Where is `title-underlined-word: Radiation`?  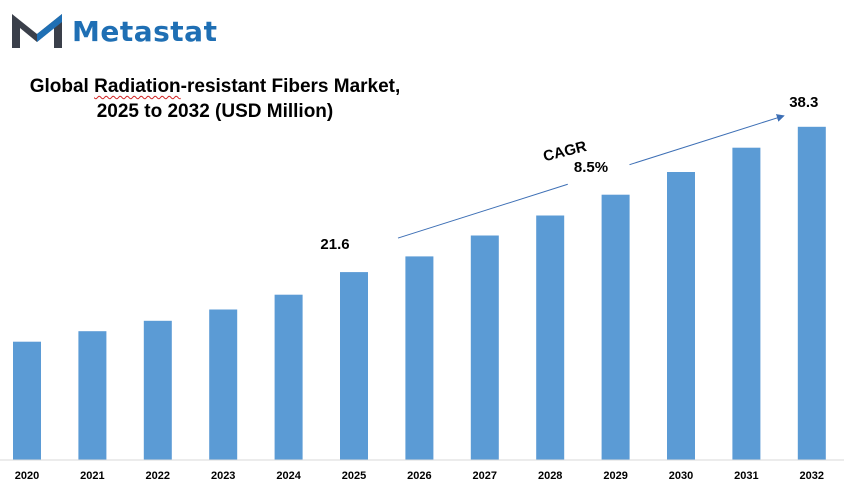
title-underlined-word: Radiation is located at coordinates (137, 86).